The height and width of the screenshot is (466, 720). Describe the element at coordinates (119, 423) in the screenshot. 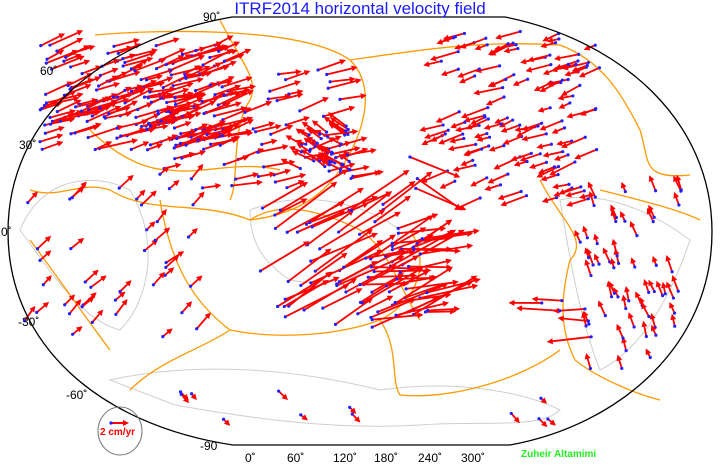

I see `legend-arrow` at that location.